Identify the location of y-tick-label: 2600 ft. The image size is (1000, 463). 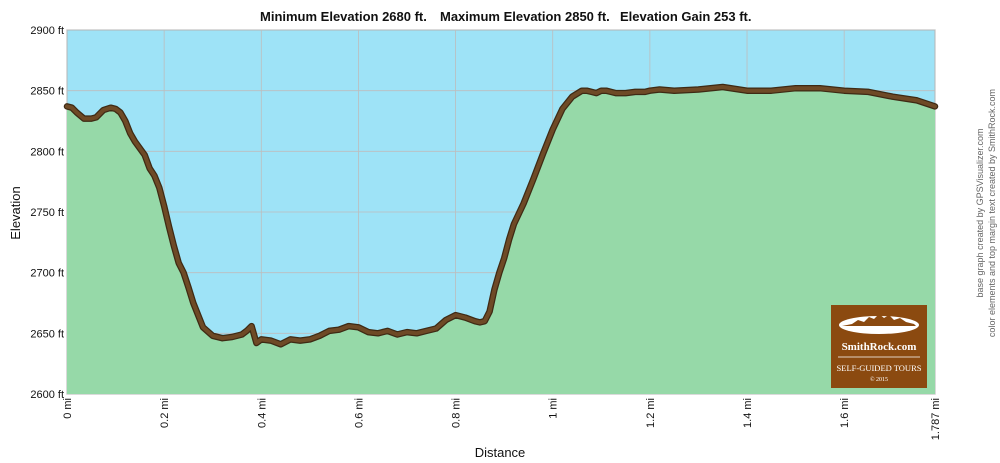
(47, 395).